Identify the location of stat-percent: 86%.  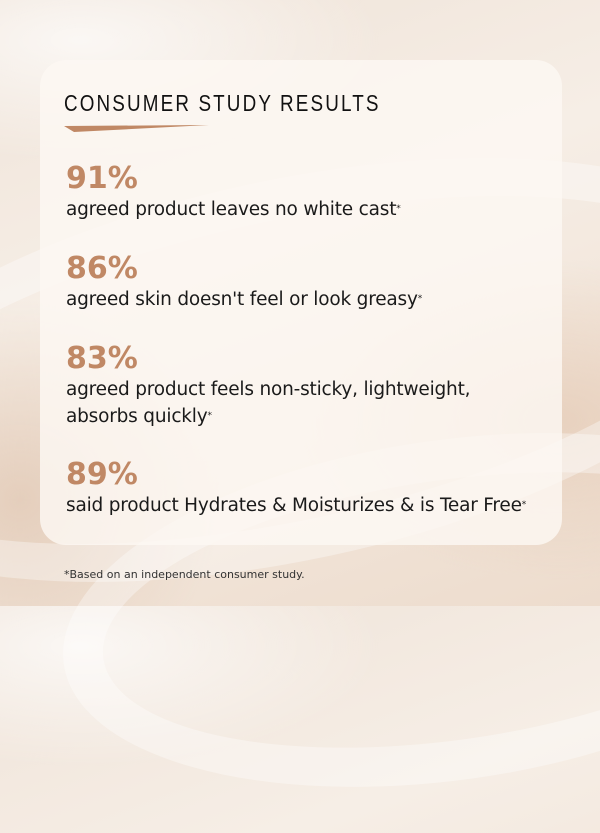
(102, 268).